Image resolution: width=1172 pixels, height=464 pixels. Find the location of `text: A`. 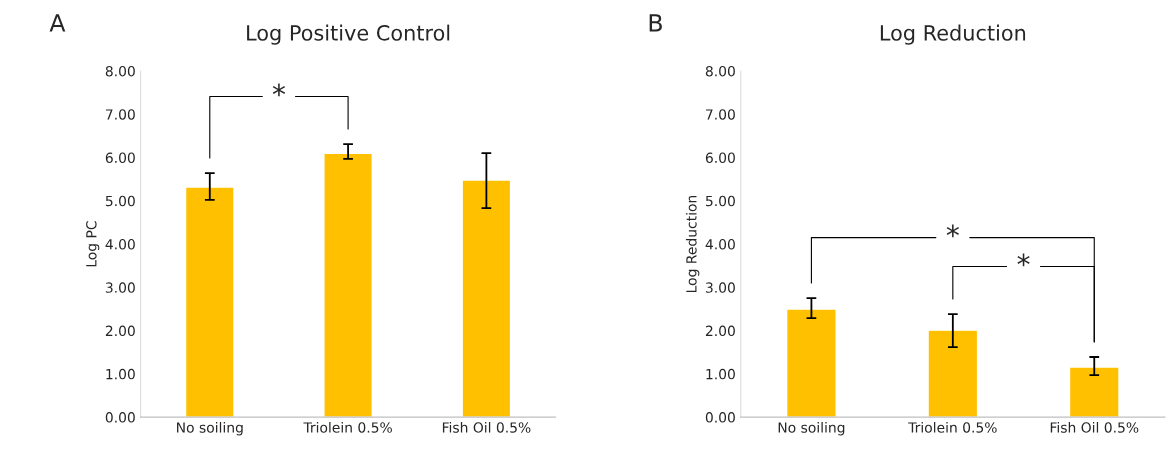

text: A is located at coordinates (57, 23).